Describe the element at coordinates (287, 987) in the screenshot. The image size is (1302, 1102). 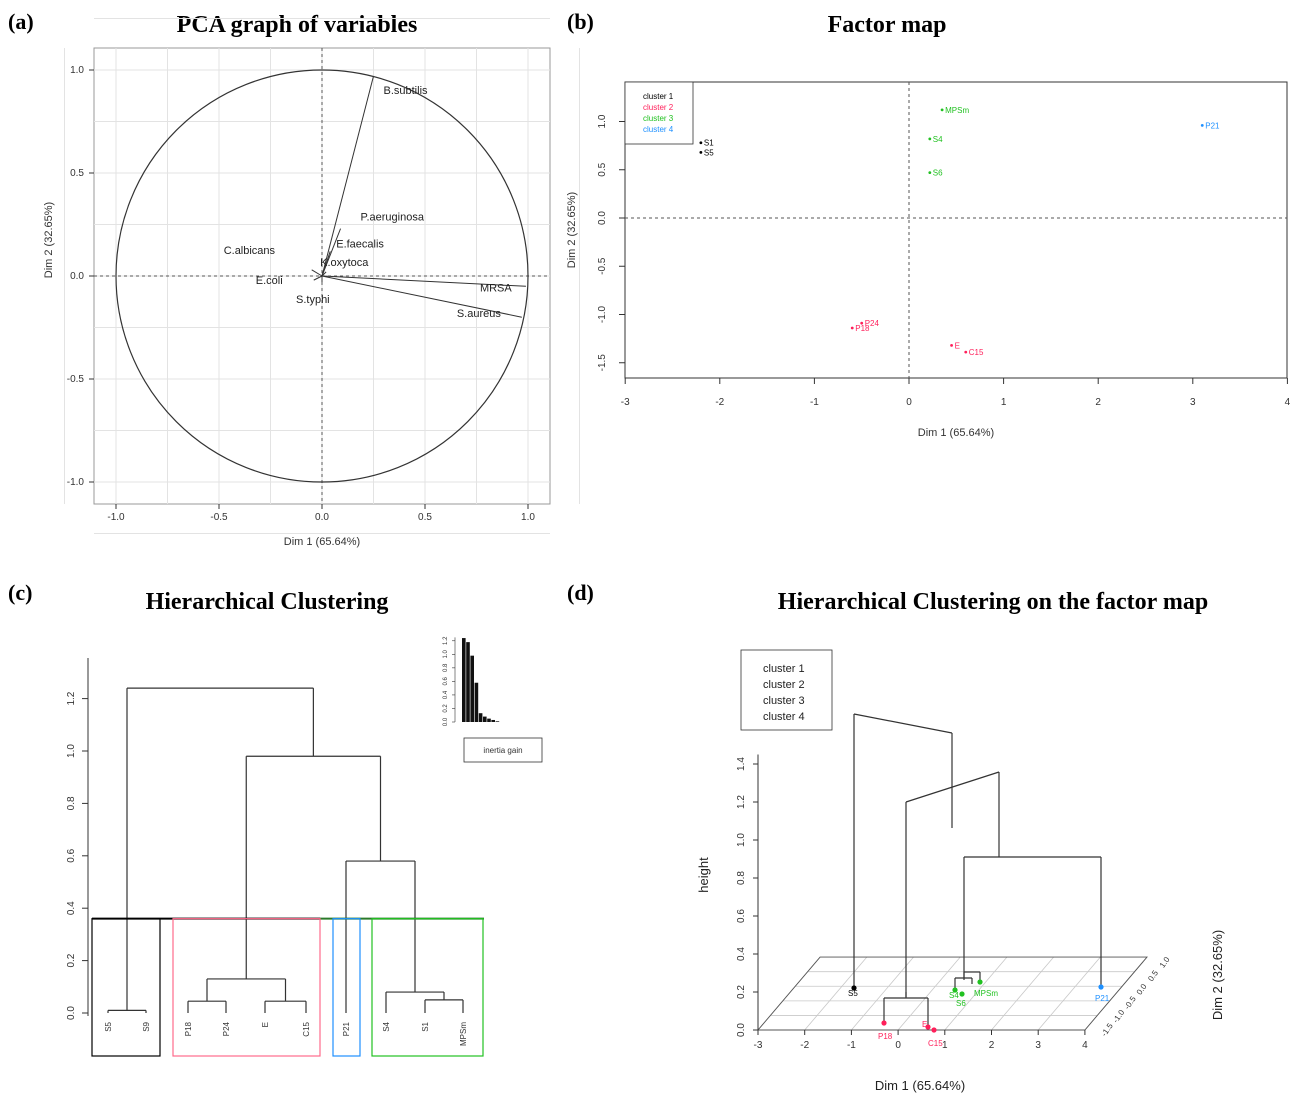
I see `panel-c-cluster-boxes` at that location.